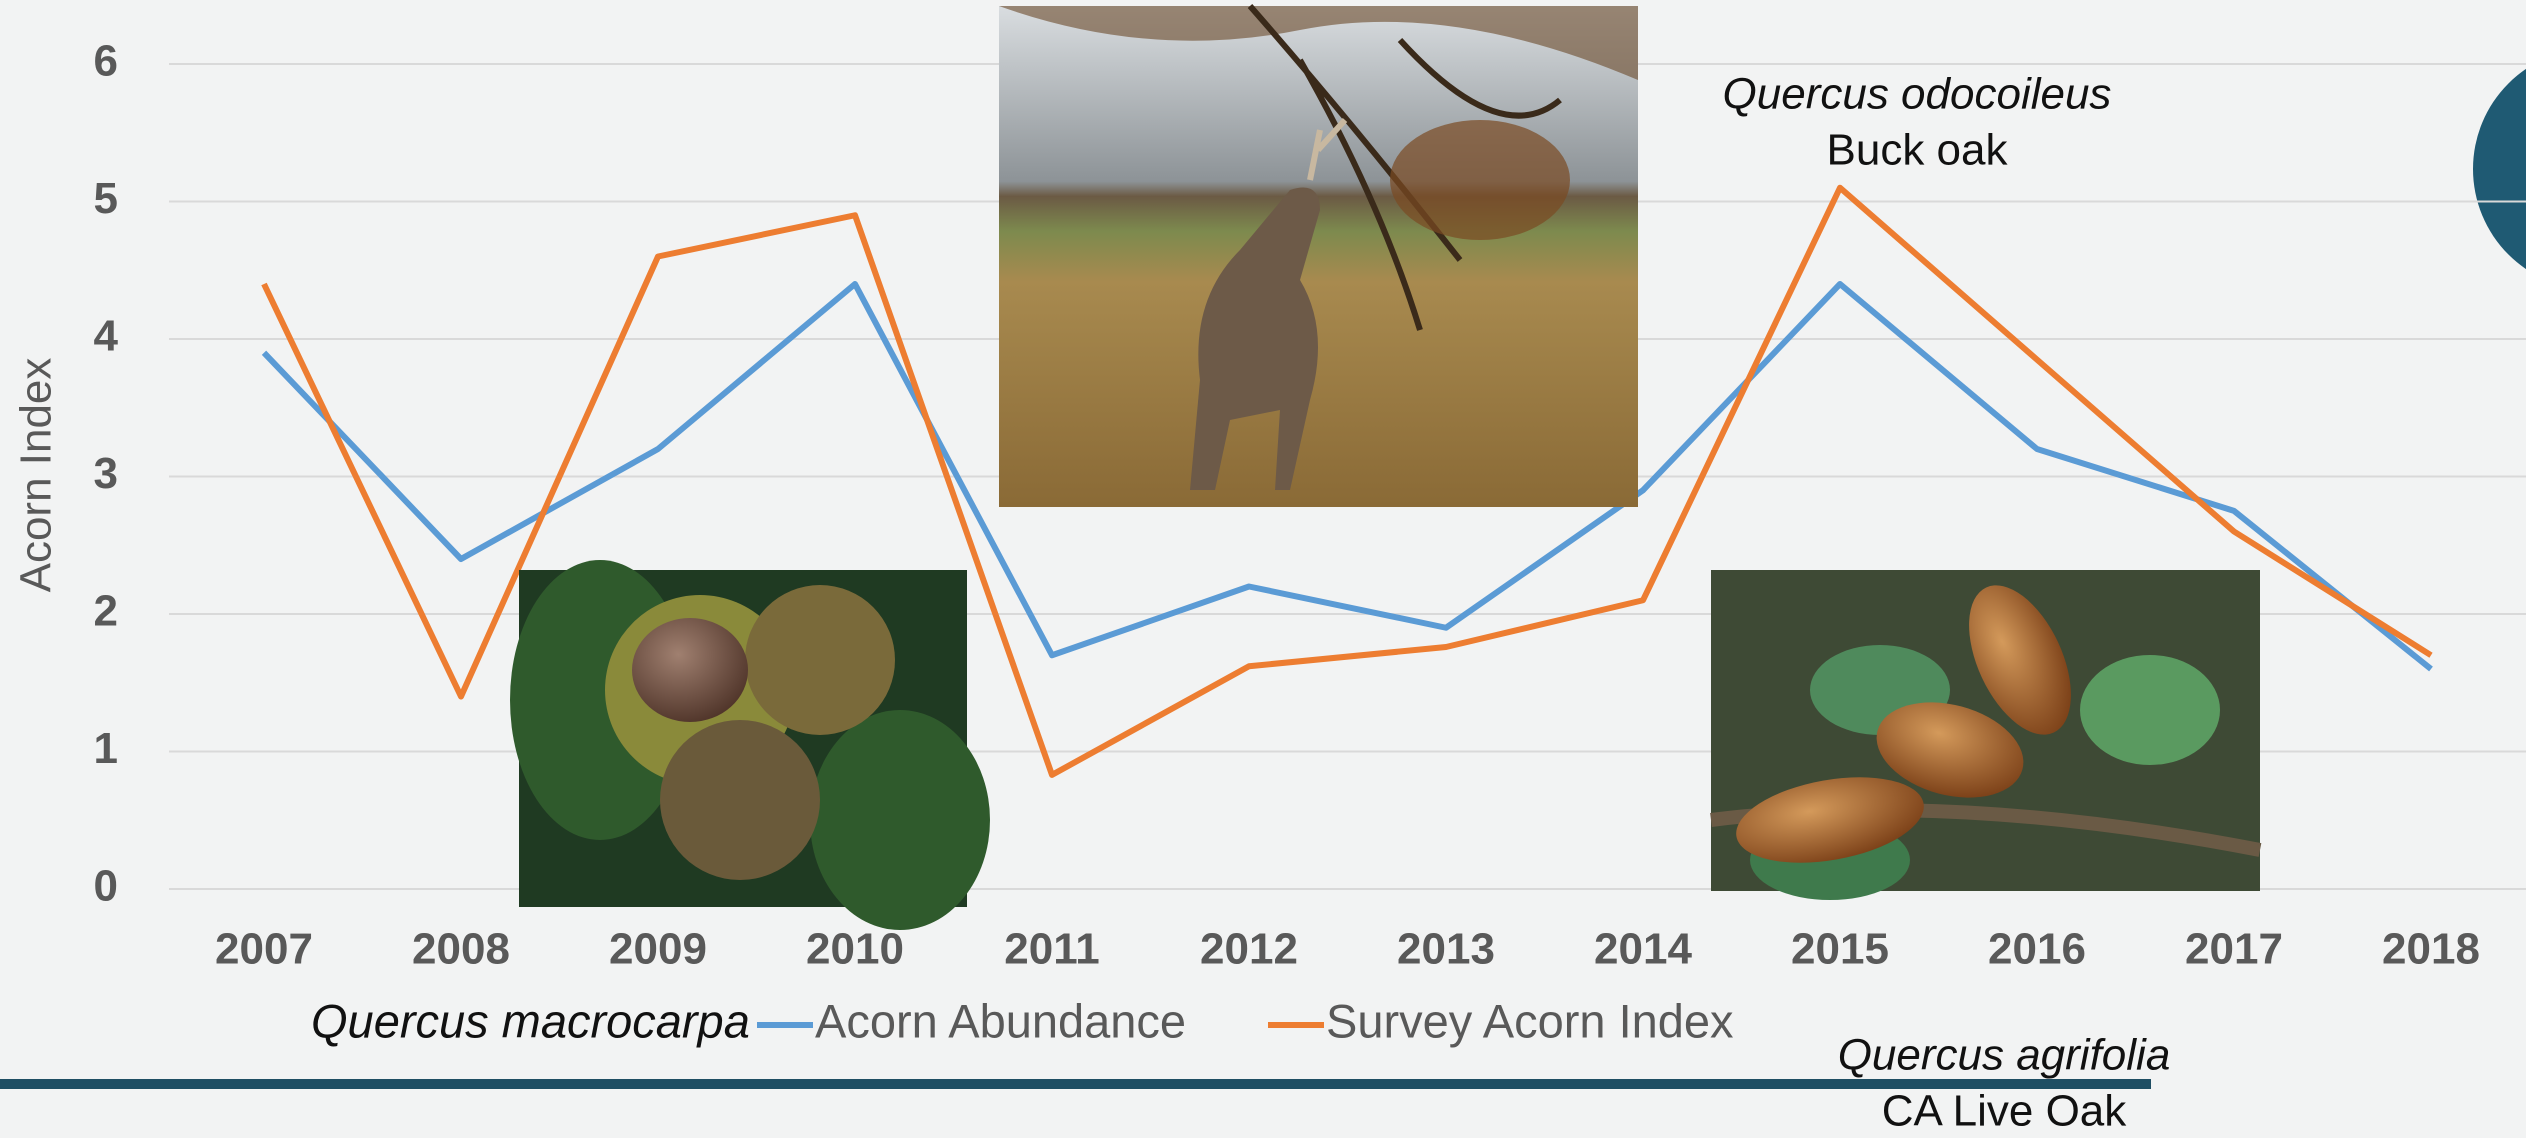 This screenshot has width=2526, height=1138. Describe the element at coordinates (106, 336) in the screenshot. I see `y-tick-label: 4` at that location.